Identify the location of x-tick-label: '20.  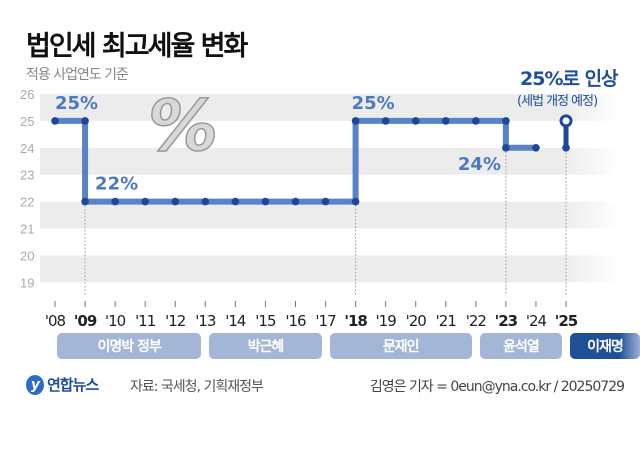
(416, 321).